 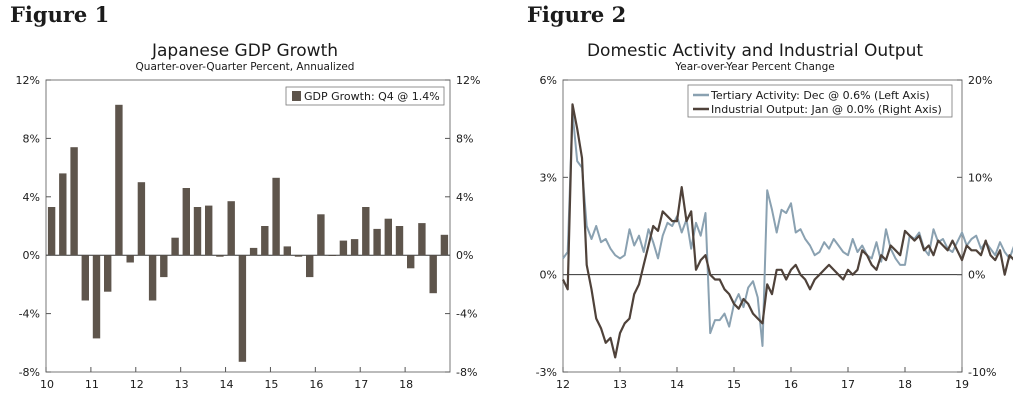 I want to click on chart1-xtick-label: 10, so click(x=47, y=384).